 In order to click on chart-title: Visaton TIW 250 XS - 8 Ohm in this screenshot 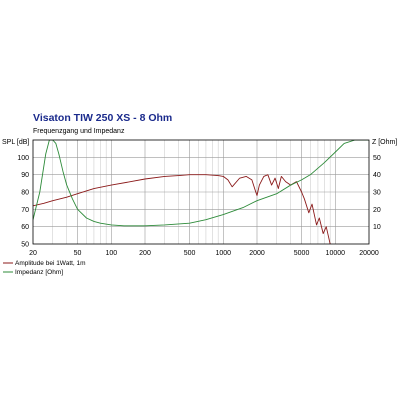, I will do `click(102, 118)`.